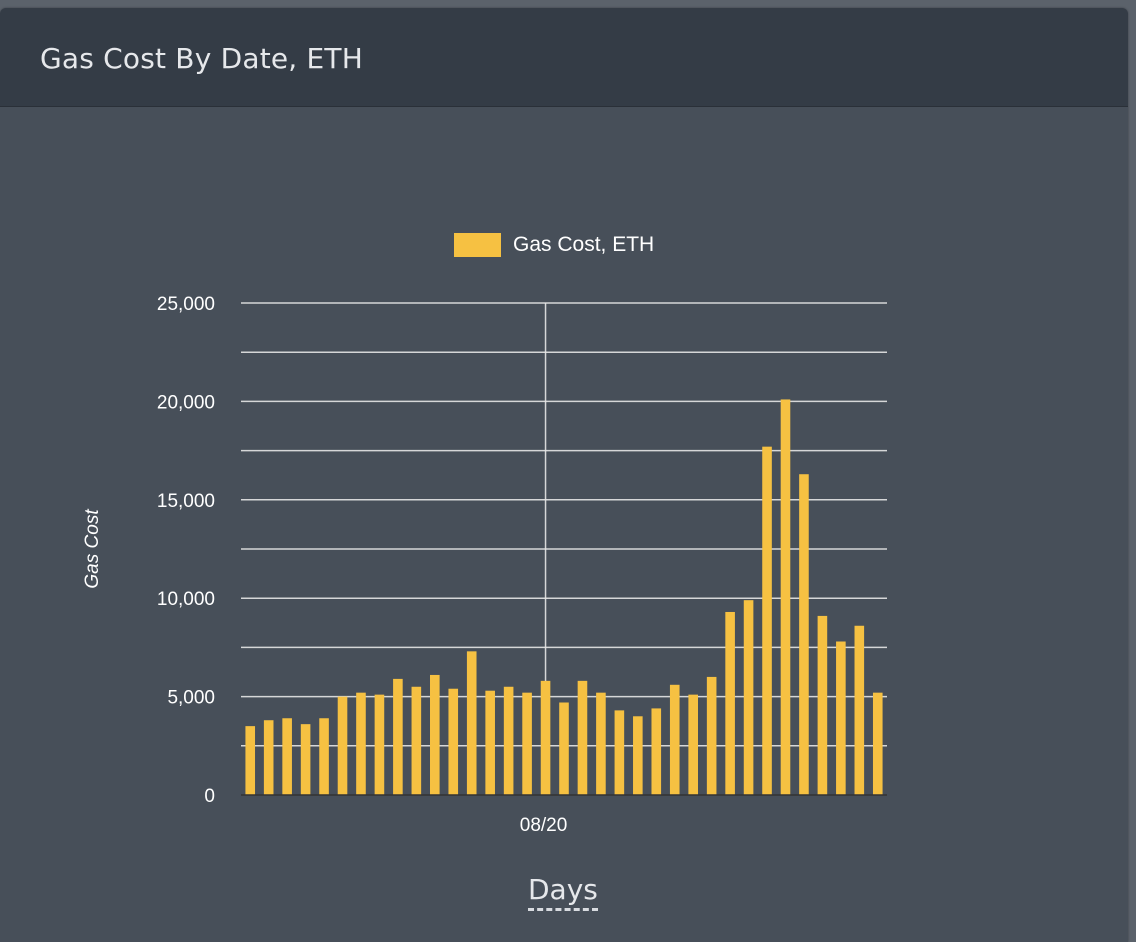  I want to click on panel-title: Gas Cost By Date, ETH, so click(201, 58).